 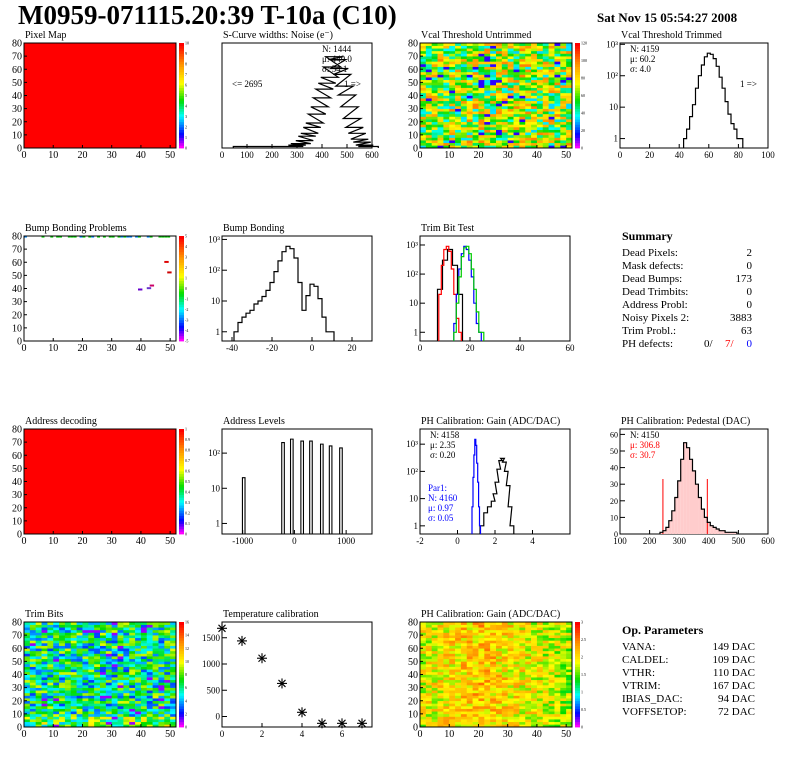 I want to click on plot-frame, so click(x=297, y=481).